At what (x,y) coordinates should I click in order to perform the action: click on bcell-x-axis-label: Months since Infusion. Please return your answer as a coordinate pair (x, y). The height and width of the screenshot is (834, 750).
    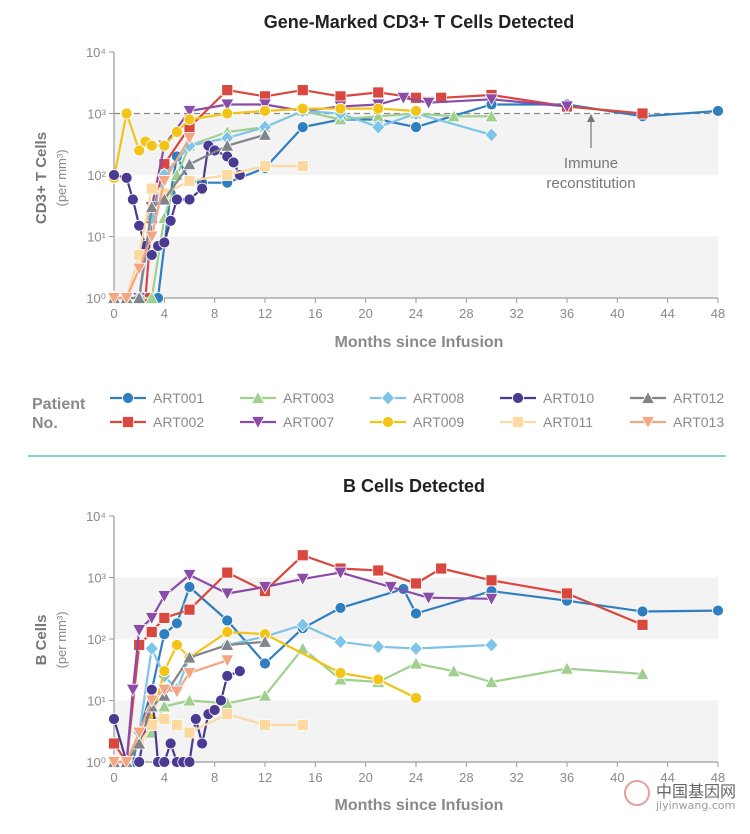
    Looking at the image, I should click on (419, 805).